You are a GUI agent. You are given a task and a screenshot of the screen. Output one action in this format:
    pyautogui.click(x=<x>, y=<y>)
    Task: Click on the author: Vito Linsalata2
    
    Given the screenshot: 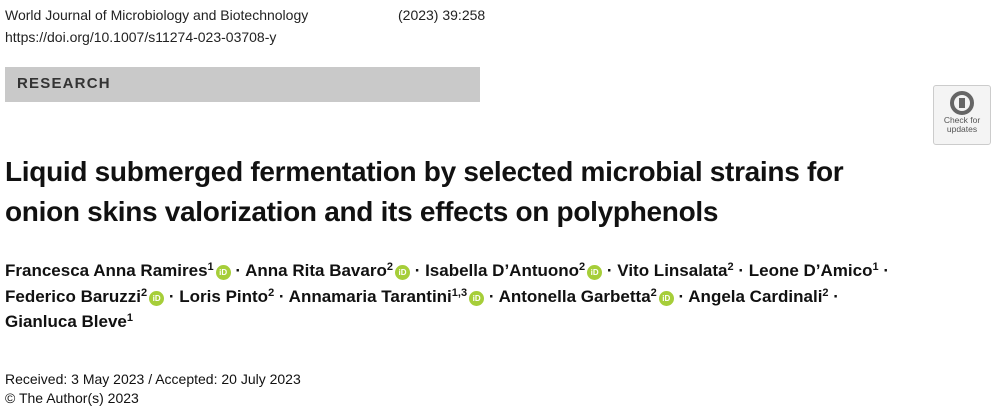 What is the action you would take?
    pyautogui.click(x=675, y=270)
    